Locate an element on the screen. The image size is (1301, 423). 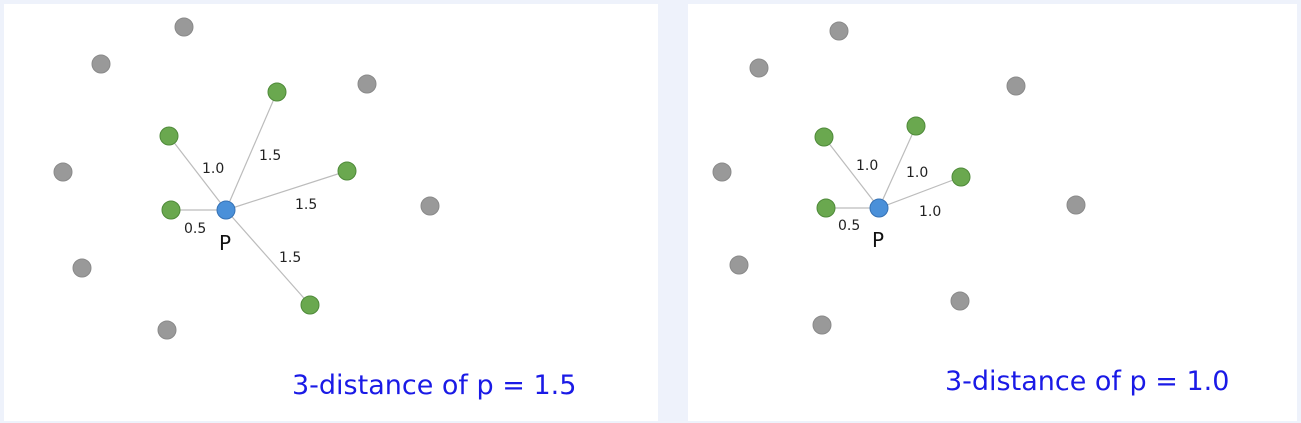
left-neighbor-points is located at coordinates (258, 198).